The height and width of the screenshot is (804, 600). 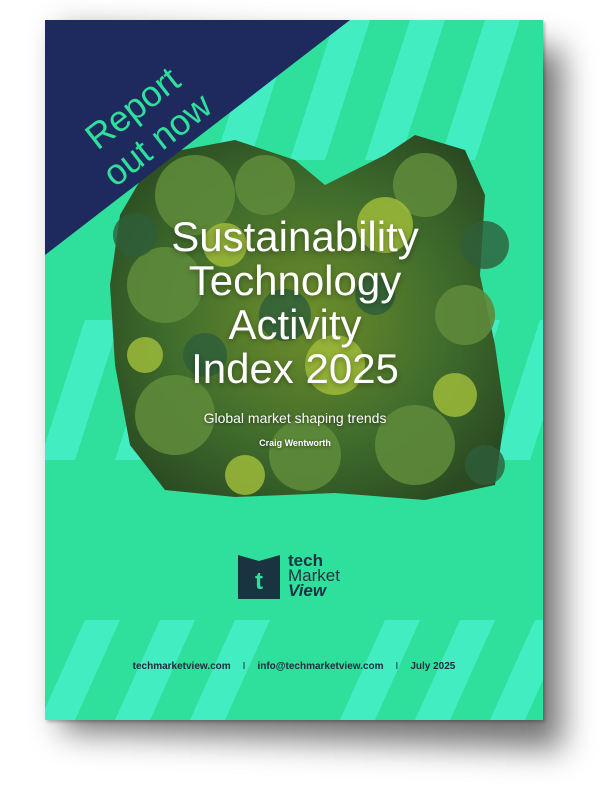 I want to click on logo-line-view: View, so click(x=307, y=590).